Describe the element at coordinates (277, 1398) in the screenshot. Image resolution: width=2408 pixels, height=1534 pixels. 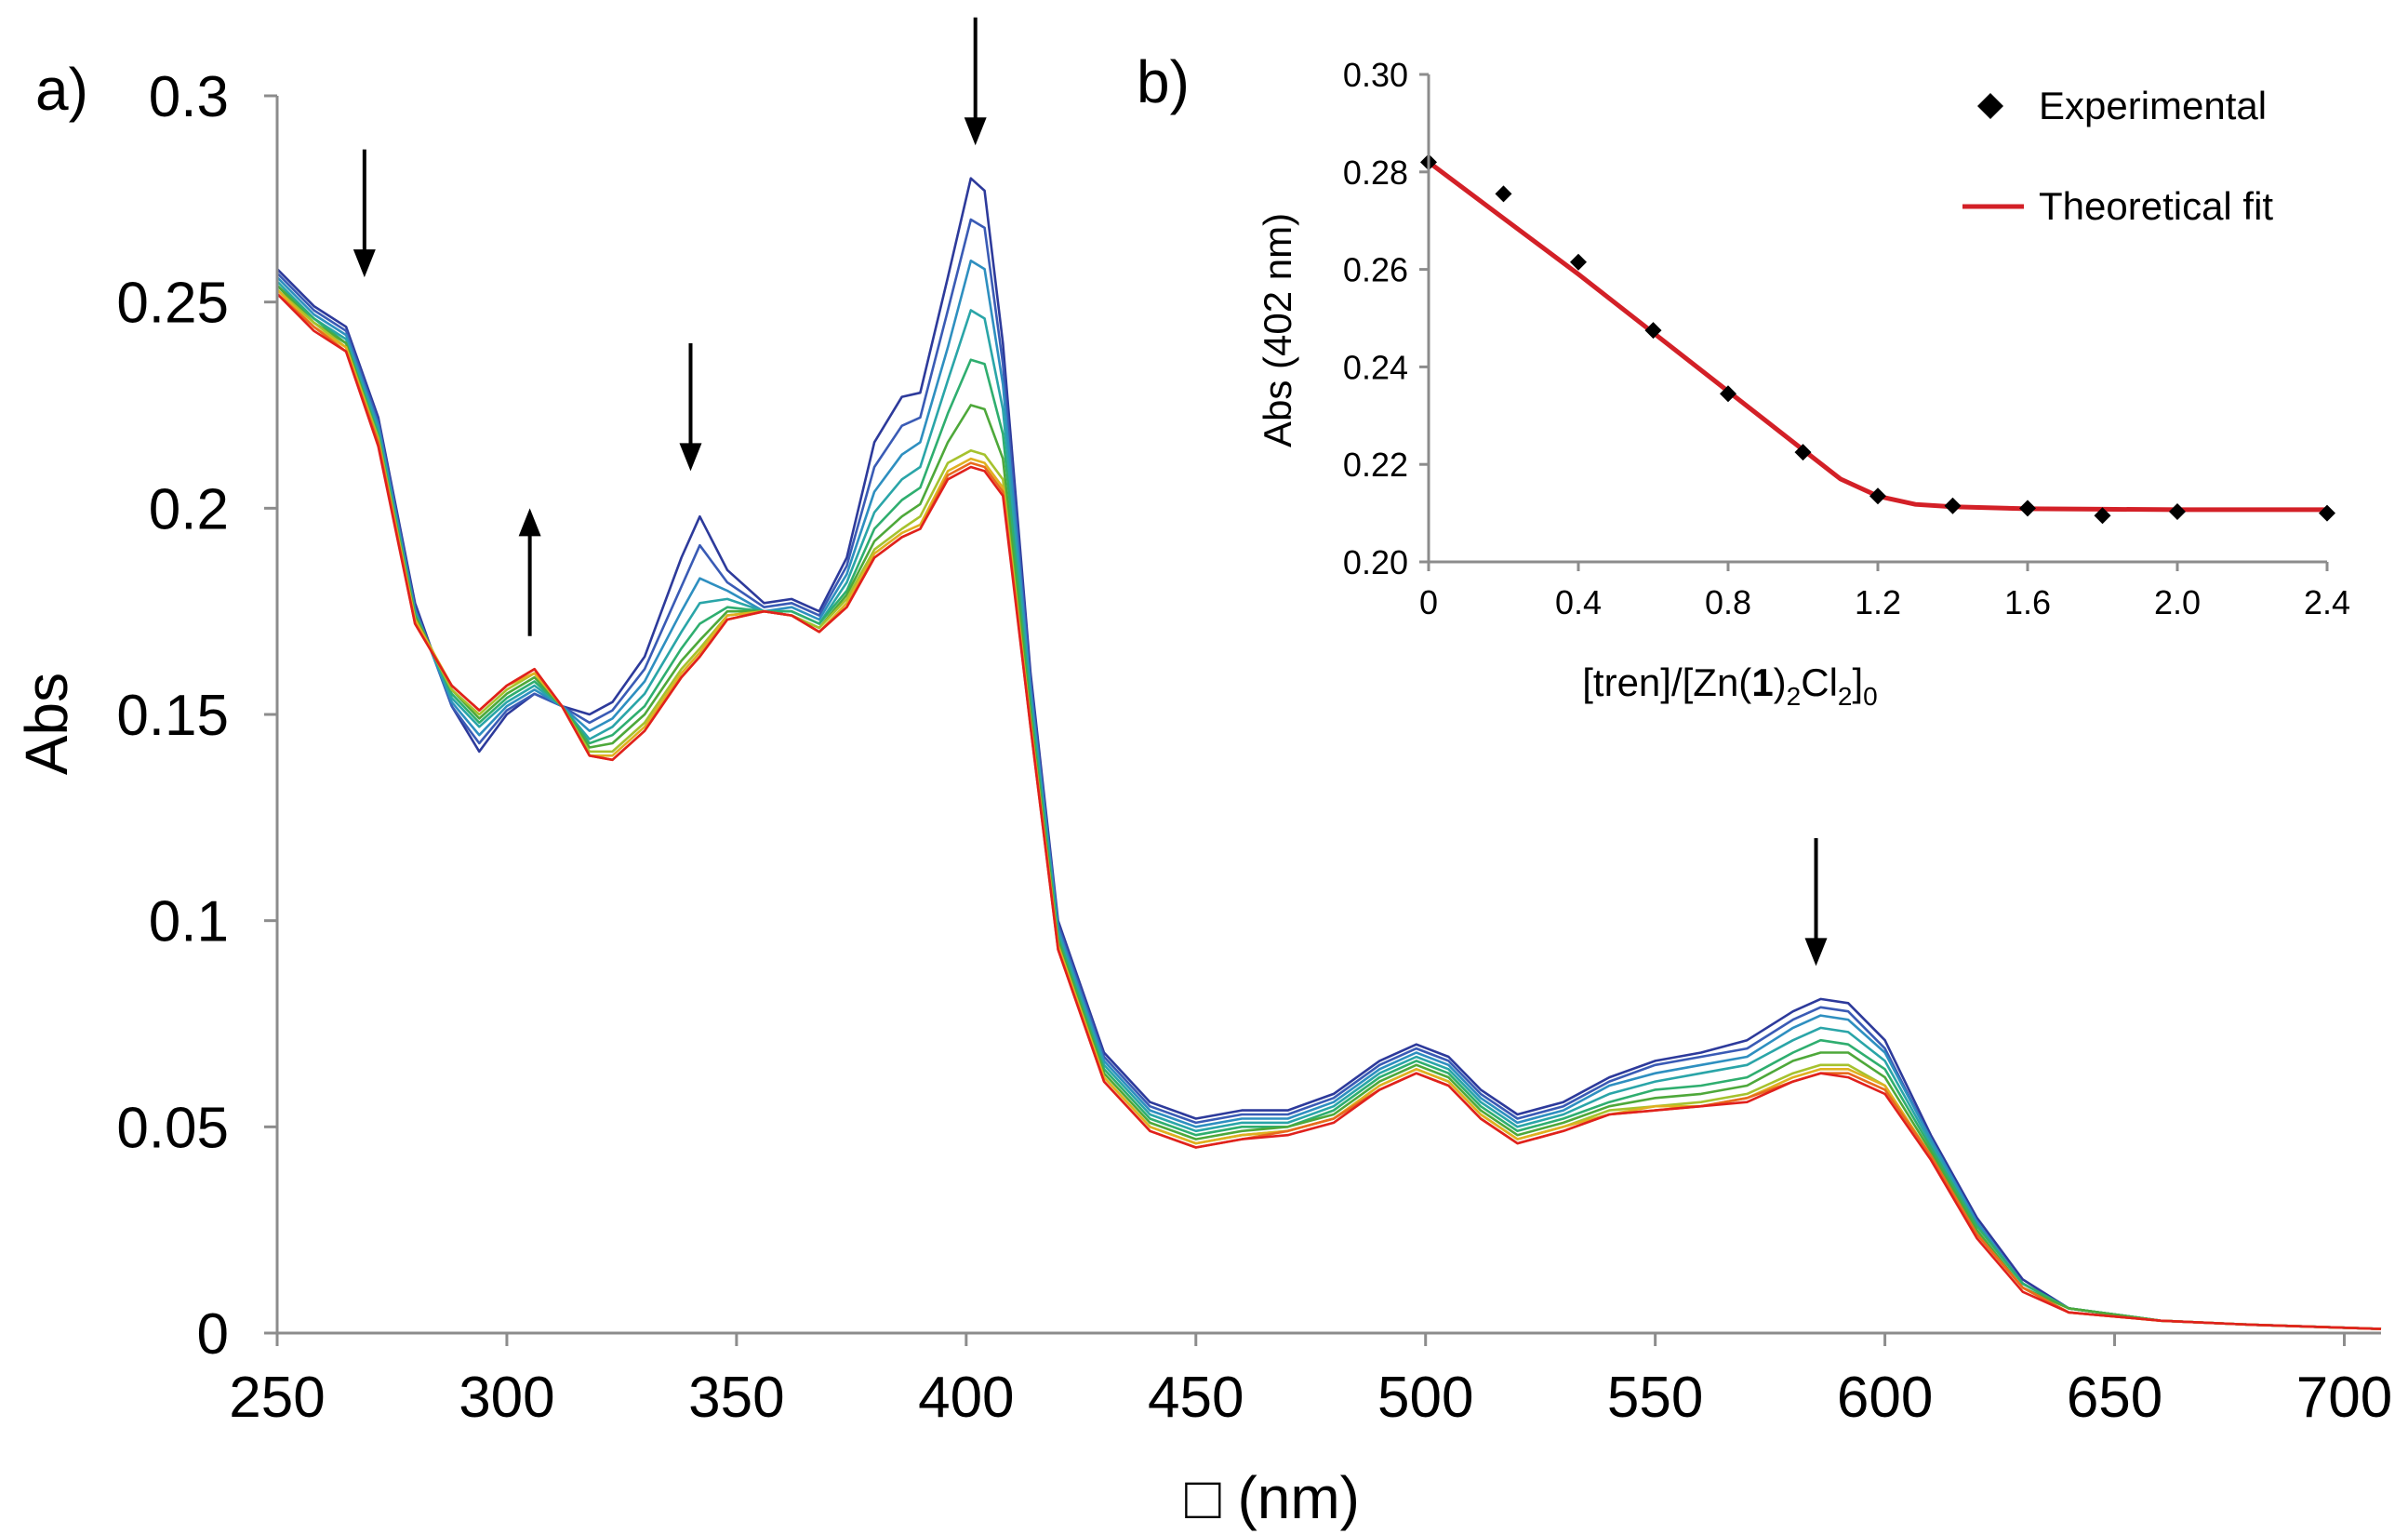
I see `x-tick-label-a: 250` at that location.